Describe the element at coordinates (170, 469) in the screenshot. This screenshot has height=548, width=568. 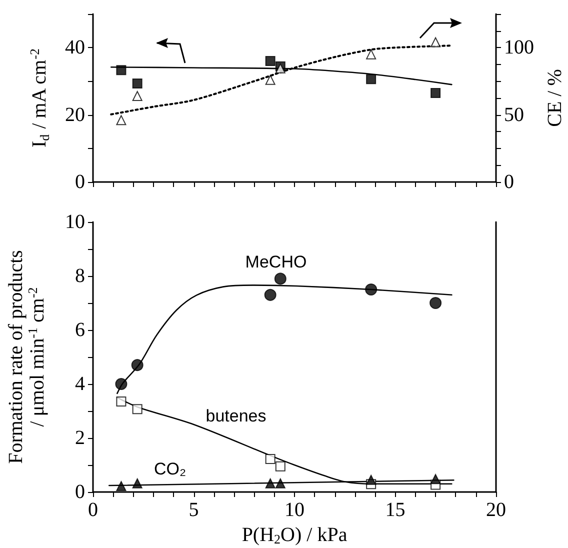
I see `annotation: CO₂` at that location.